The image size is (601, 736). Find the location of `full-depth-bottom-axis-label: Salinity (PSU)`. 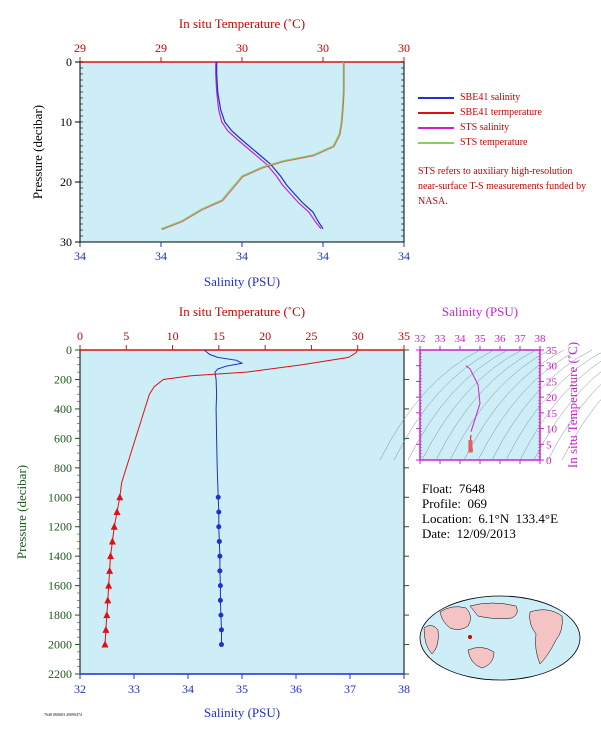

full-depth-bottom-axis-label: Salinity (PSU) is located at coordinates (242, 712).